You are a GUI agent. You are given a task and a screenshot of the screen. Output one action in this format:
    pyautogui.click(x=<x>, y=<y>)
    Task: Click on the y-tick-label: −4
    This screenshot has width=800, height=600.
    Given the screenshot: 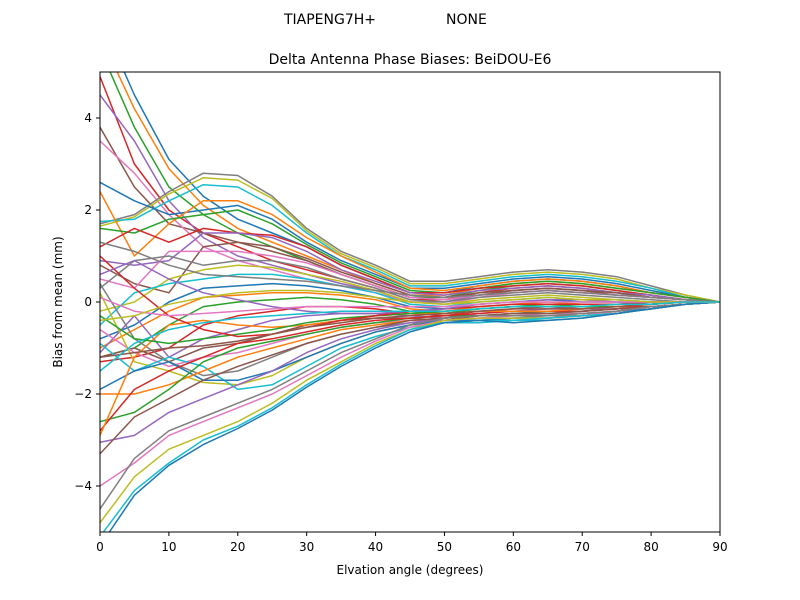 What is the action you would take?
    pyautogui.click(x=83, y=486)
    